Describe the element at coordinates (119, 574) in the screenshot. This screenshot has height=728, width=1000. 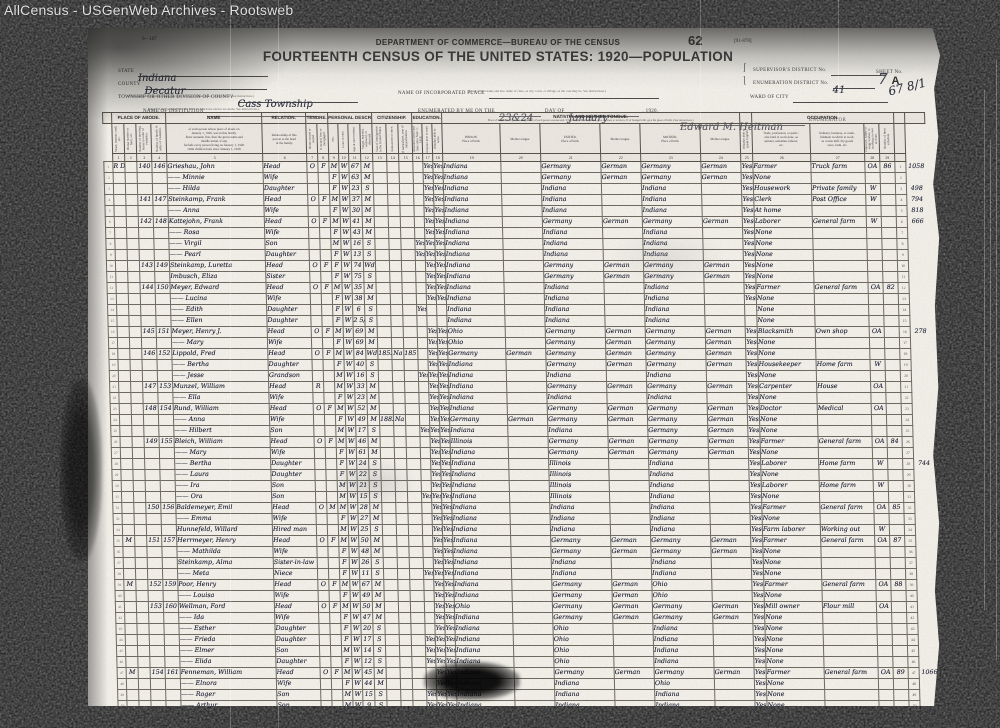
I see `cell-ln_l: 38` at that location.